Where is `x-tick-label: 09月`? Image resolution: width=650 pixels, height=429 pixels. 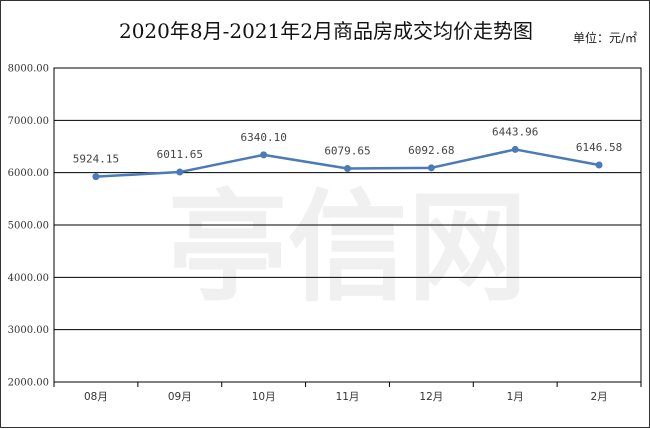
x-tick-label: 09月 is located at coordinates (180, 397).